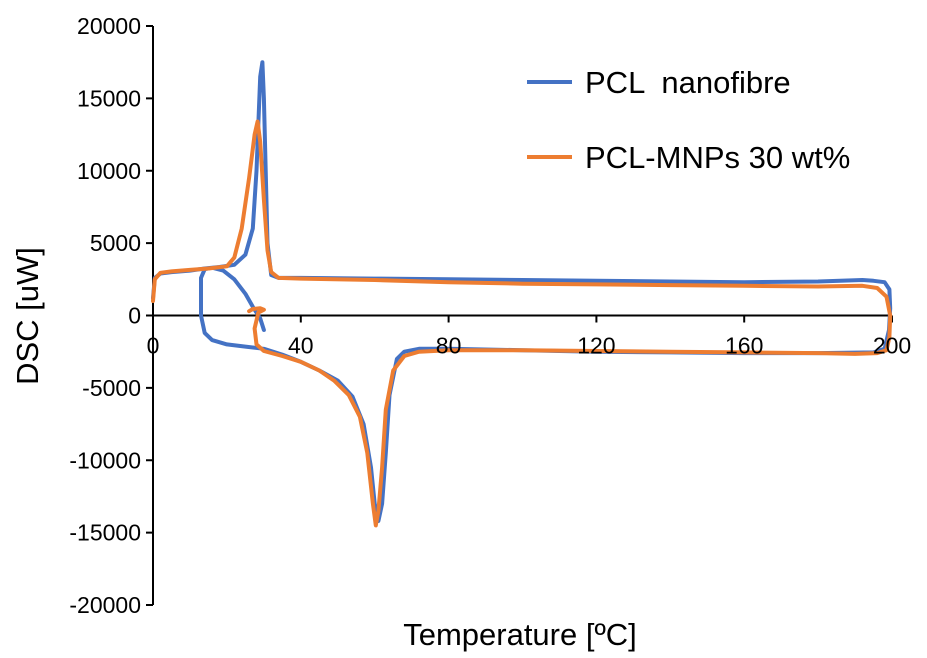 Image resolution: width=927 pixels, height=658 pixels. I want to click on legend: PCL nanofibre PCL-MNPs 30 wt%, so click(688, 120).